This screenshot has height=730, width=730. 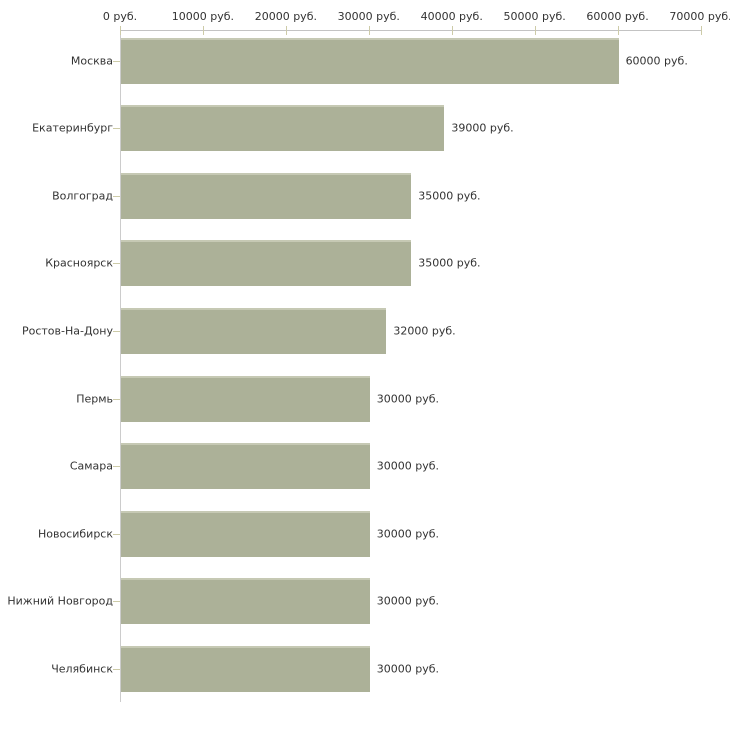 What do you see at coordinates (75, 534) in the screenshot?
I see `category-label: Новосибирск` at bounding box center [75, 534].